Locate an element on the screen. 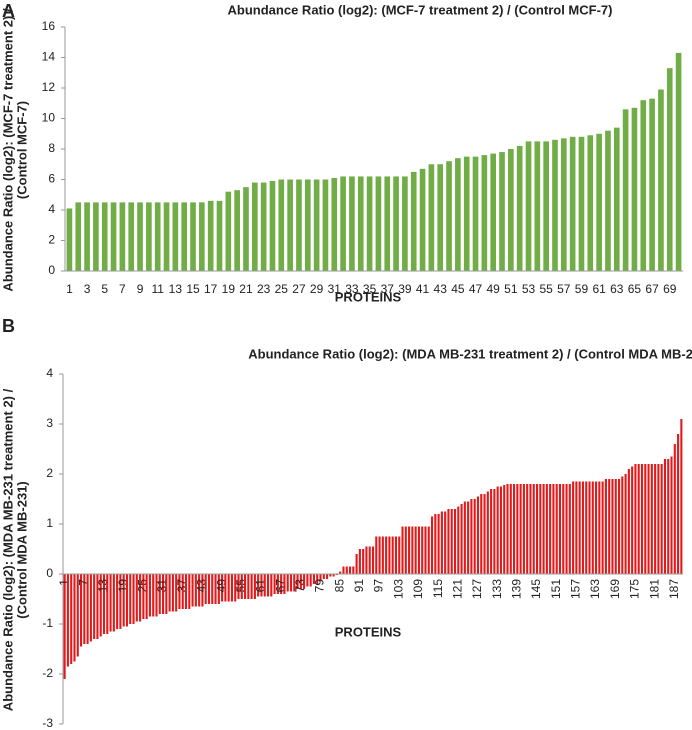 The image size is (692, 730). x-tick-label: 37 is located at coordinates (388, 289).